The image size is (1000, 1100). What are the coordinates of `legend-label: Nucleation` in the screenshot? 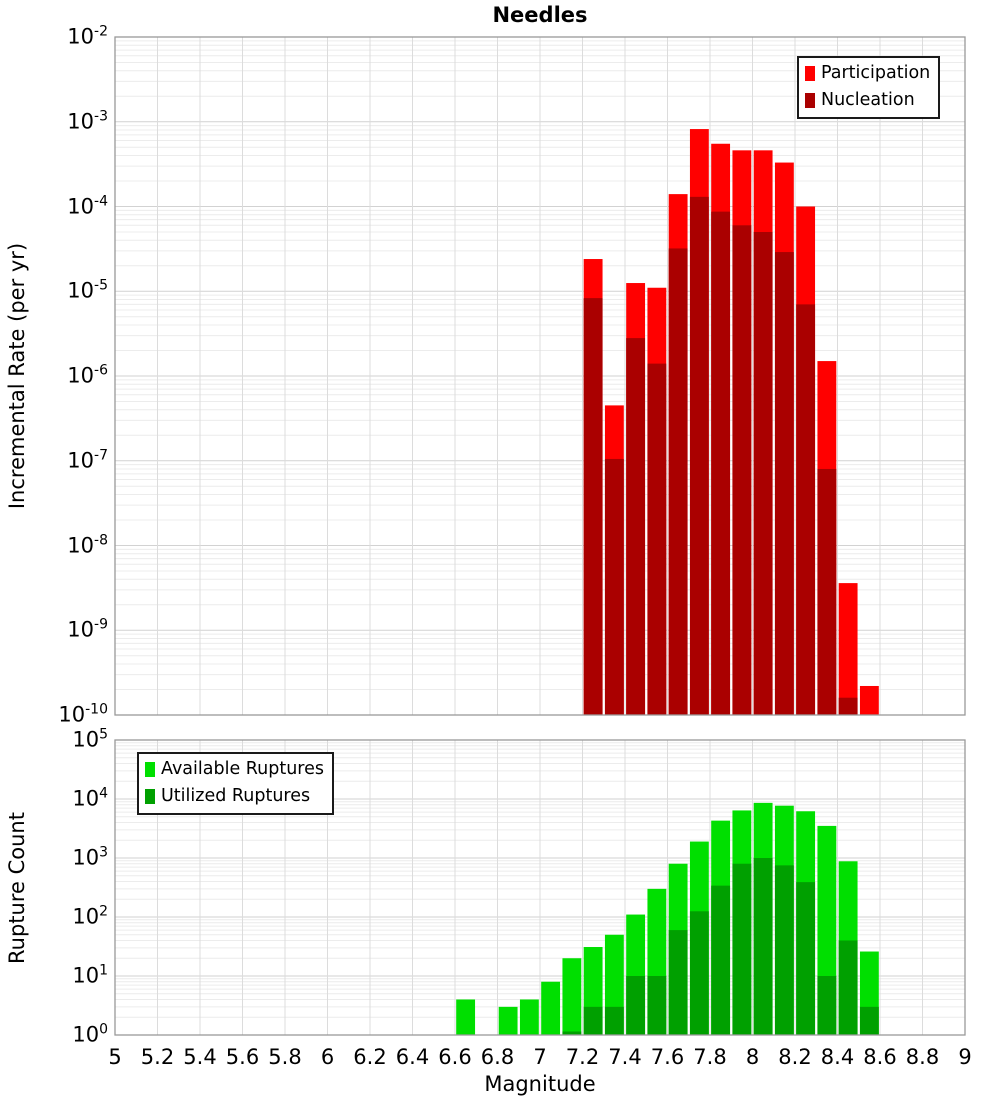 It's located at (868, 100).